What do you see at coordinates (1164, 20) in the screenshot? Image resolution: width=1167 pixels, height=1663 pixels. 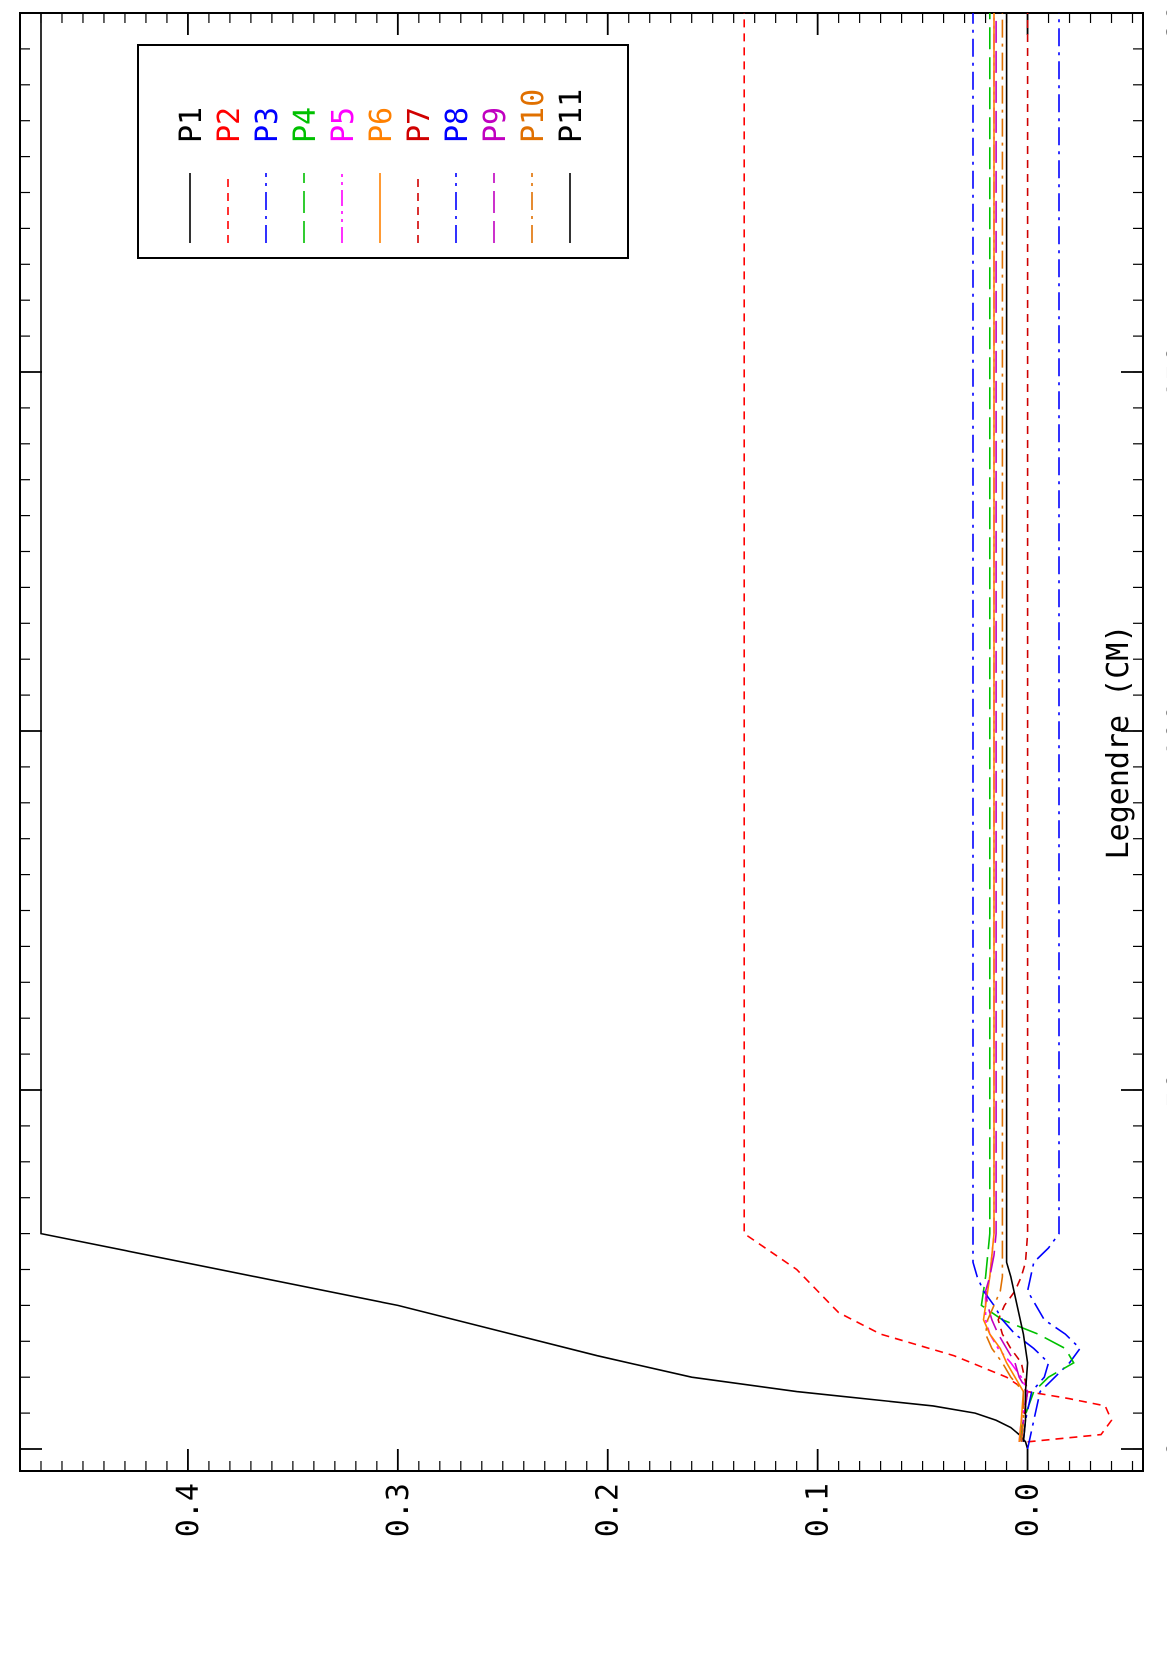 I see `x-tick-label: 200` at bounding box center [1164, 20].